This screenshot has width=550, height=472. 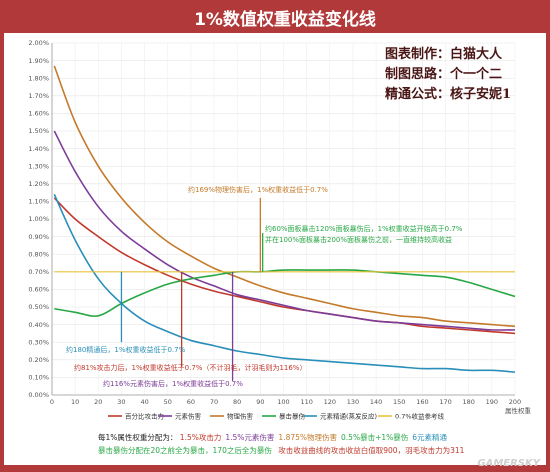 What do you see at coordinates (374, 437) in the screenshot?
I see `footer-item: 0.5%暴击+1%暴伤` at bounding box center [374, 437].